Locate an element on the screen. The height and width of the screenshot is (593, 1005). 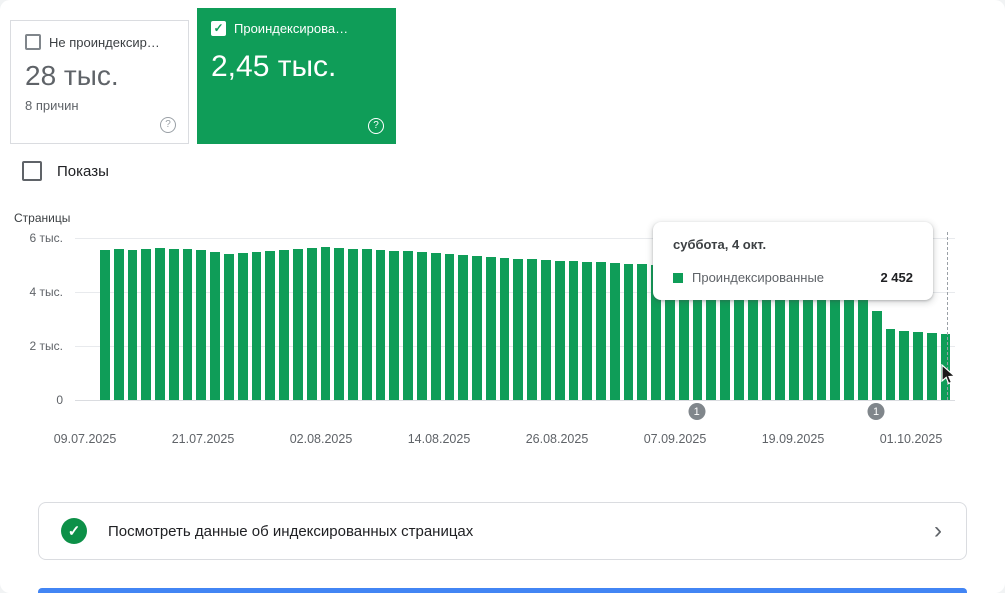
next-section-edge is located at coordinates (502, 590).